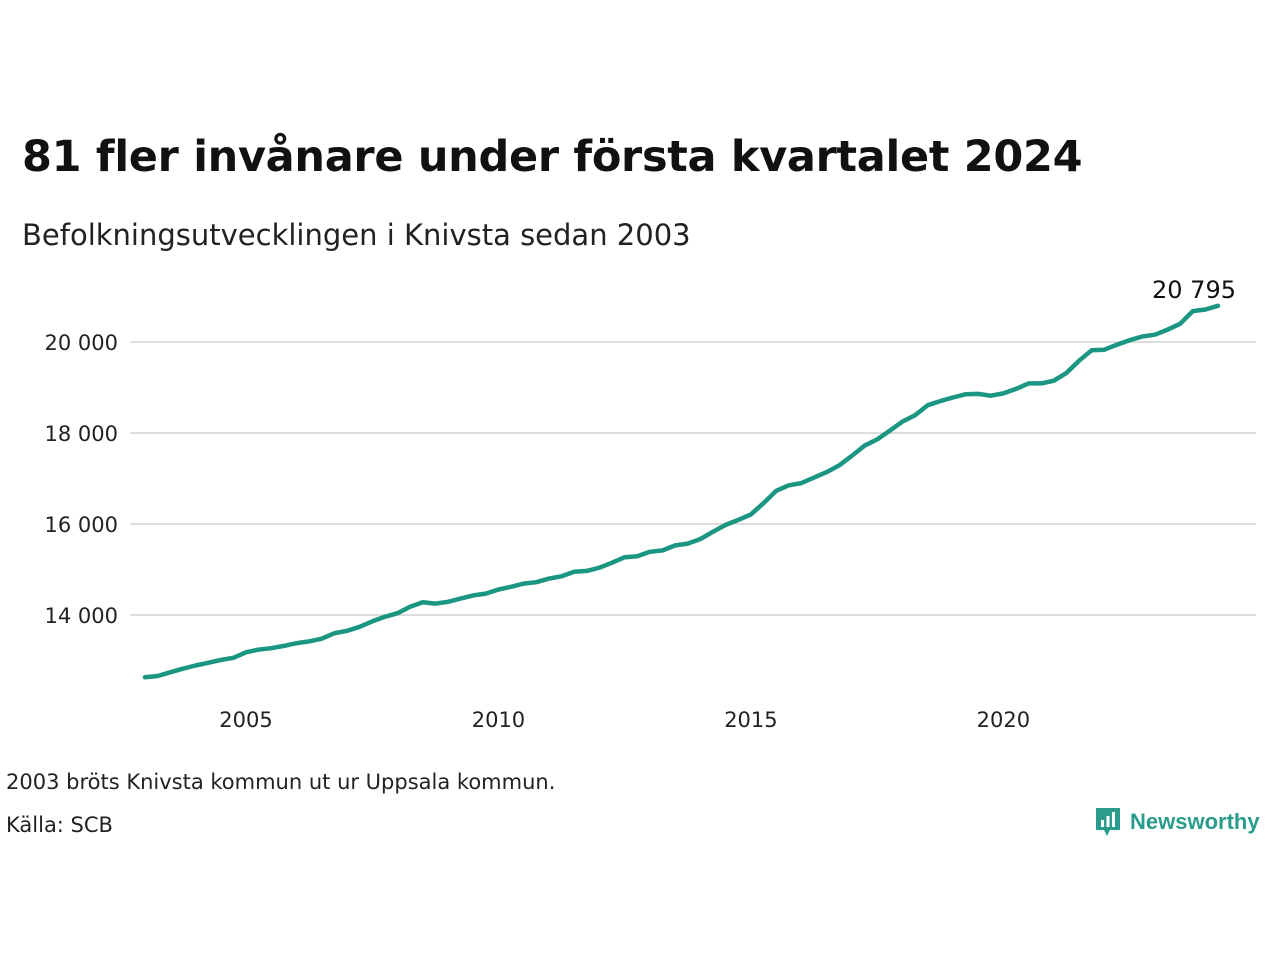 The width and height of the screenshot is (1280, 960). What do you see at coordinates (81, 525) in the screenshot?
I see `y-tick-label: 16 000` at bounding box center [81, 525].